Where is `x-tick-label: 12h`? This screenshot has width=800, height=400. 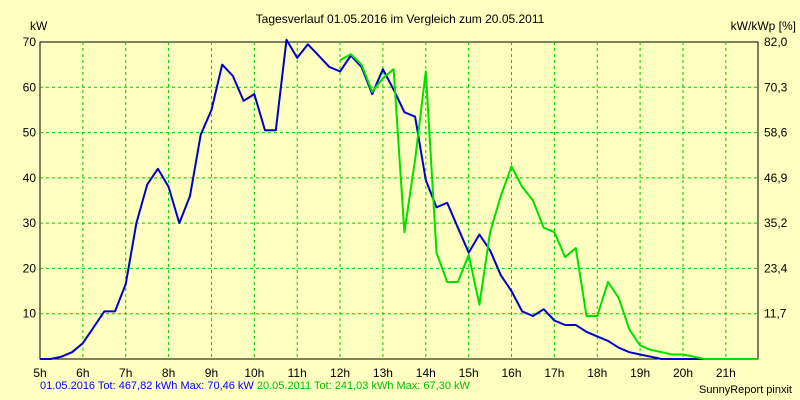
x-tick-label: 12h is located at coordinates (340, 373).